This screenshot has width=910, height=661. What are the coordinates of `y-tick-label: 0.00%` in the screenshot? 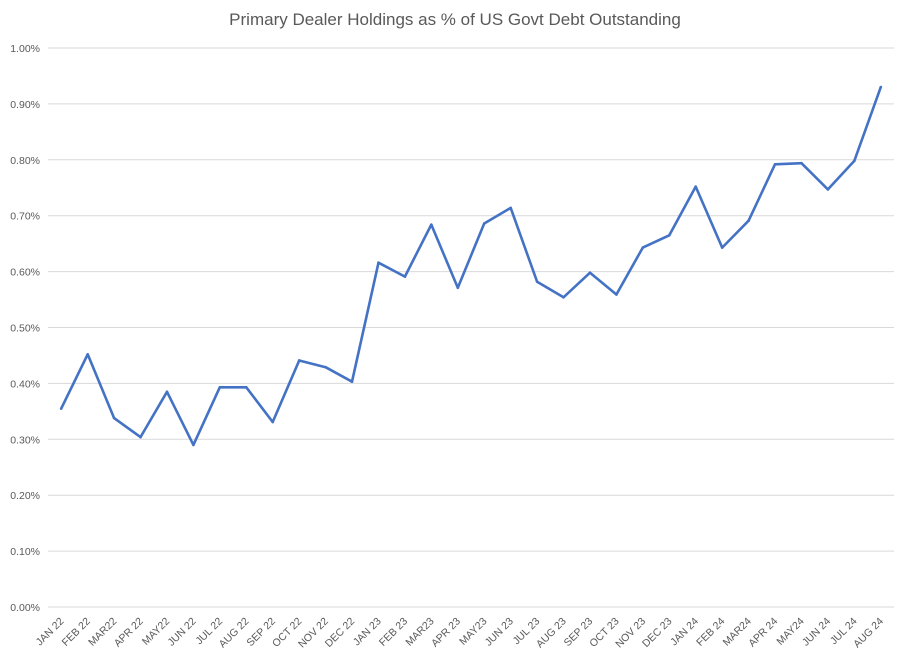 It's located at (25, 608).